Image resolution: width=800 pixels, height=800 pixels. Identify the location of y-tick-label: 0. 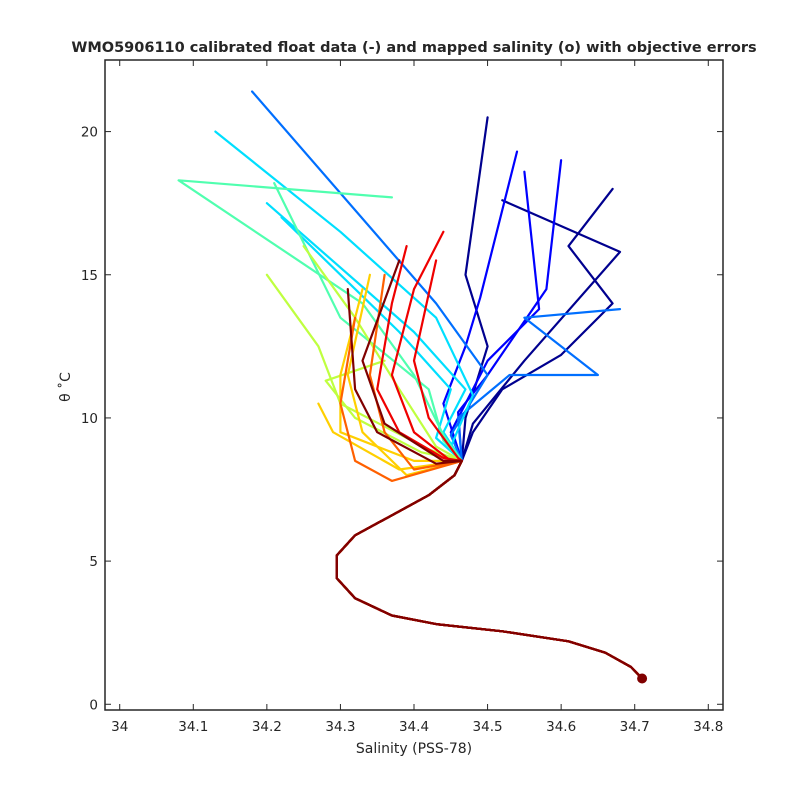
(93, 705).